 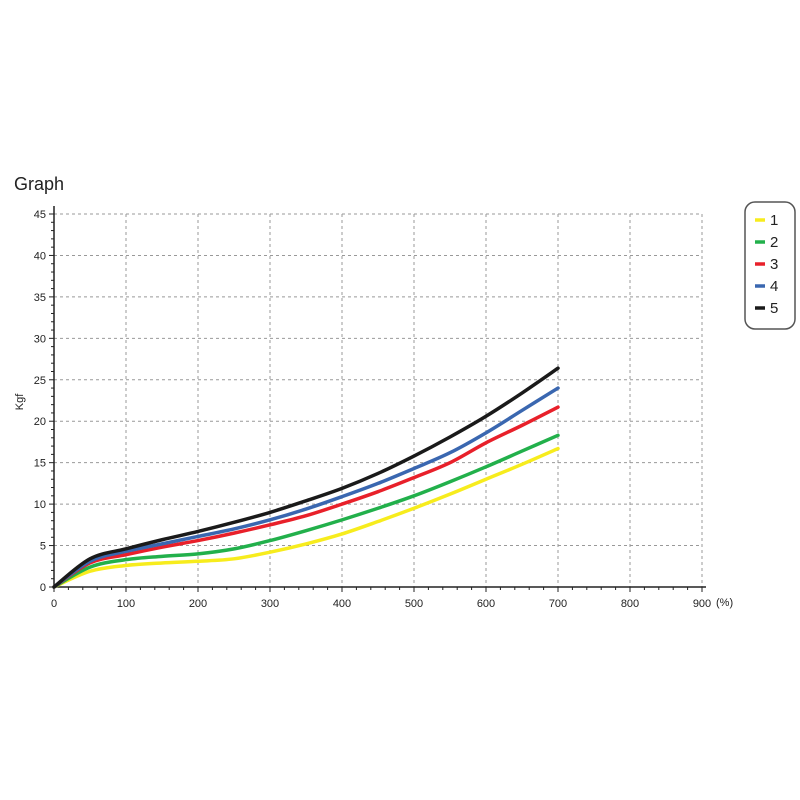 I want to click on legend-label-4: 4, so click(x=774, y=286).